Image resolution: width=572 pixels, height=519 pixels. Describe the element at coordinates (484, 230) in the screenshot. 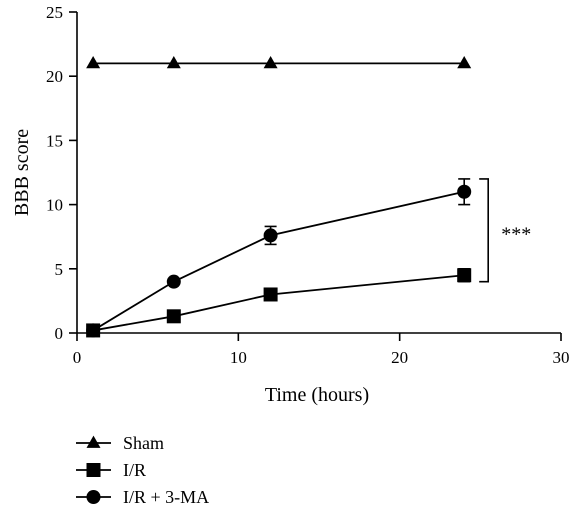

I see `significance-bracket` at that location.